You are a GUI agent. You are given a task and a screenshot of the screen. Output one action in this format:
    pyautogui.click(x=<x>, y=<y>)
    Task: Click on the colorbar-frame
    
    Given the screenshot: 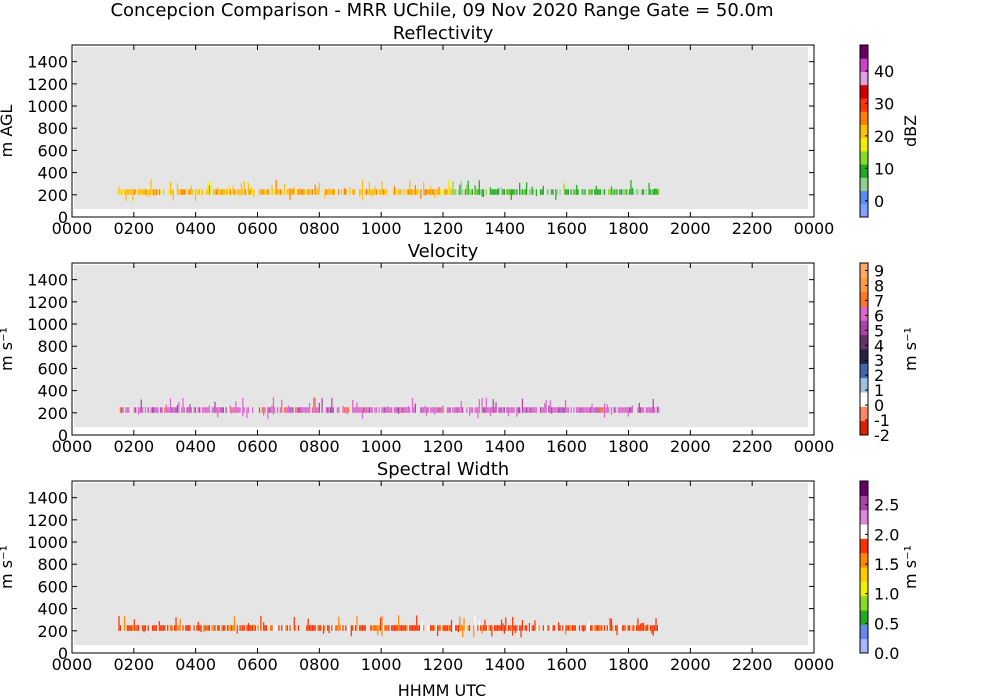 What is the action you would take?
    pyautogui.click(x=864, y=131)
    